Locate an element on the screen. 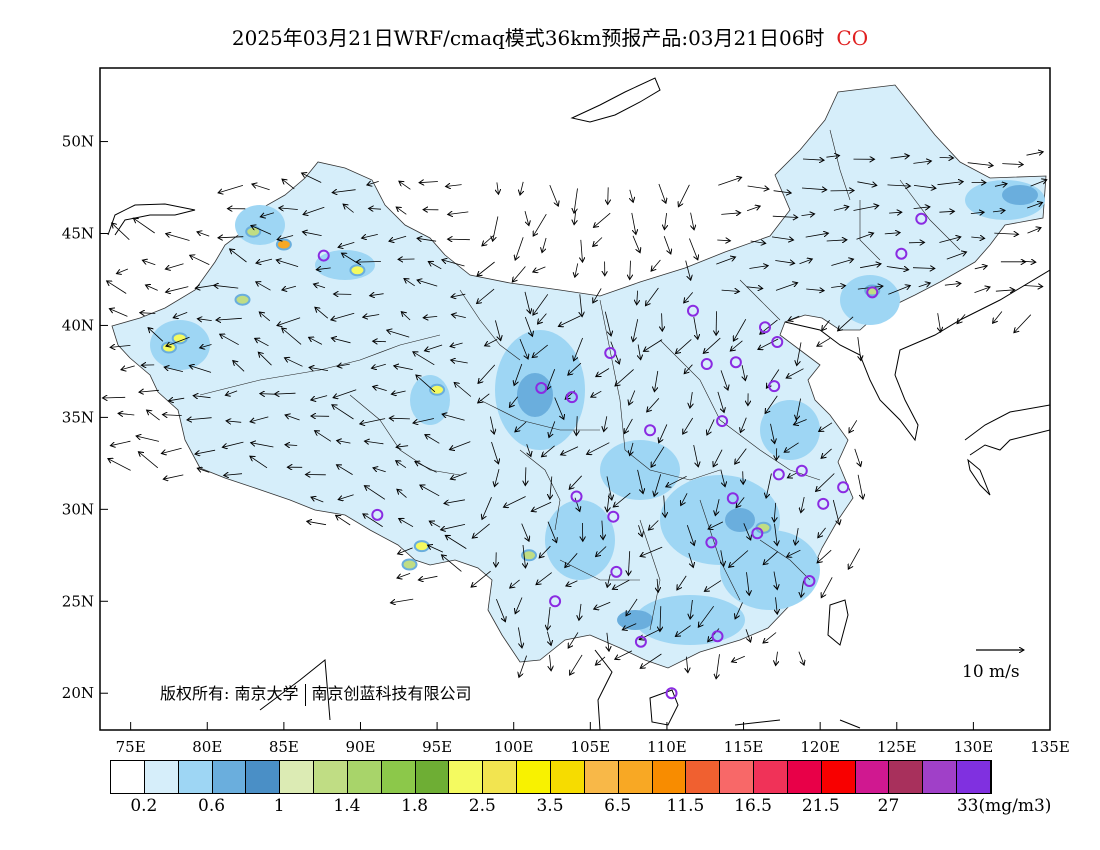 The image size is (1100, 850). lat-label: 50N is located at coordinates (78, 142).